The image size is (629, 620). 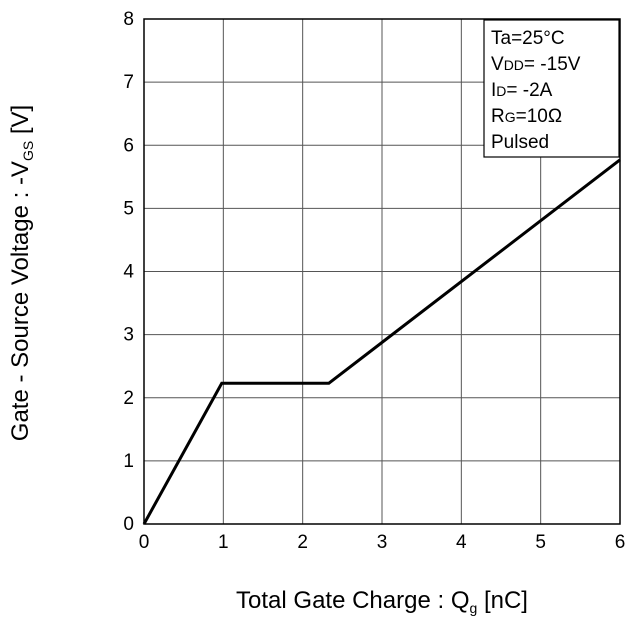 I want to click on condition-line: VDD= -15V, so click(x=536, y=64).